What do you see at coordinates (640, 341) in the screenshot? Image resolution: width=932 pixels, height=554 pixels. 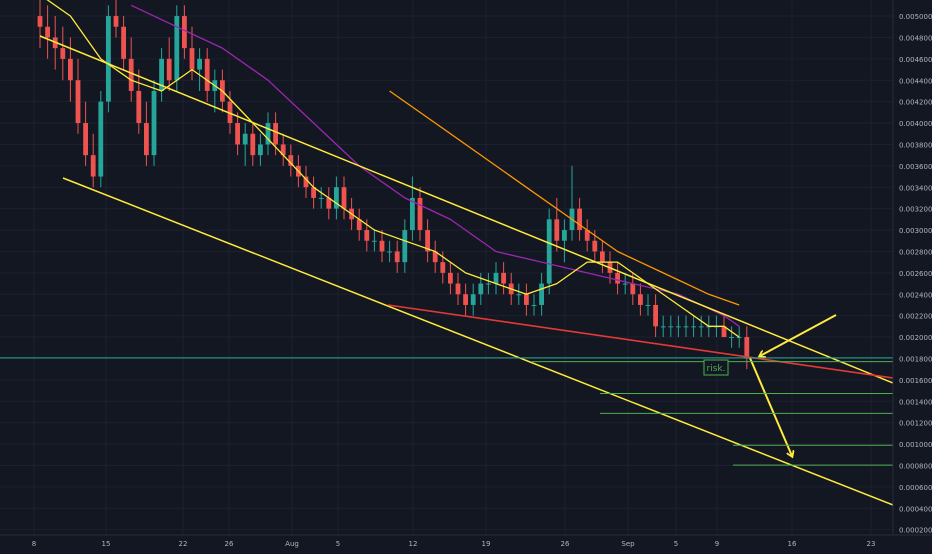 I see `support-trend-line` at bounding box center [640, 341].